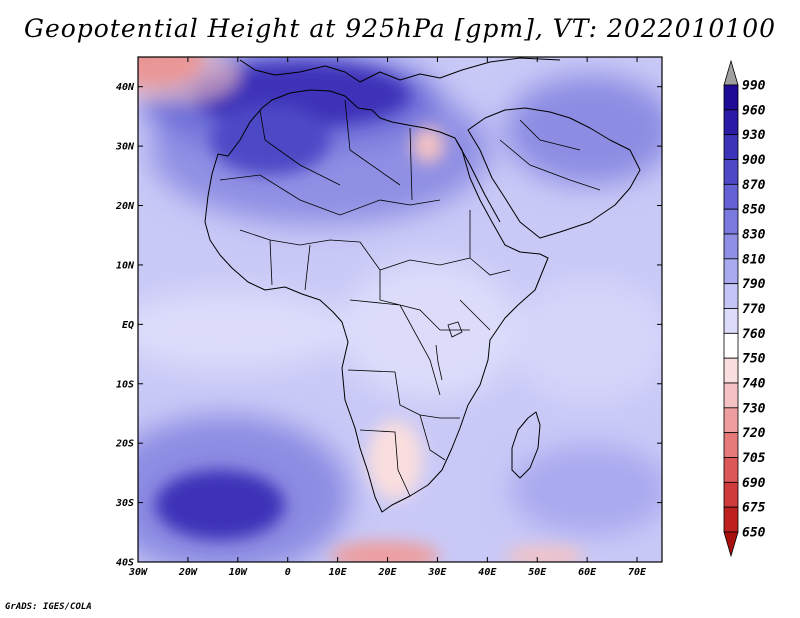 The width and height of the screenshot is (800, 618). I want to click on lon-tick-label: 30W, so click(138, 572).